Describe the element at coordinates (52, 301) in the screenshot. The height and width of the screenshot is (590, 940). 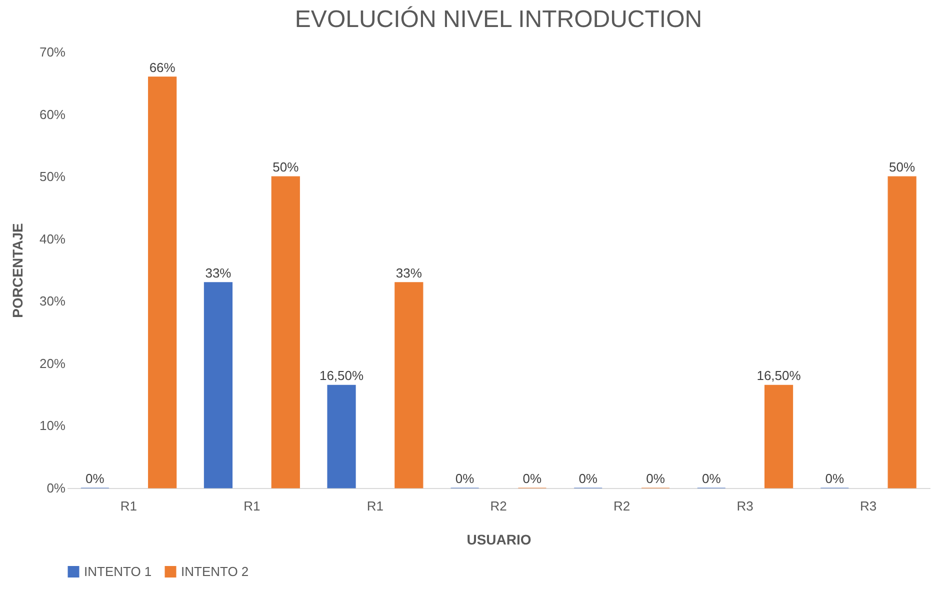
I see `y-tick-label: 30%` at that location.